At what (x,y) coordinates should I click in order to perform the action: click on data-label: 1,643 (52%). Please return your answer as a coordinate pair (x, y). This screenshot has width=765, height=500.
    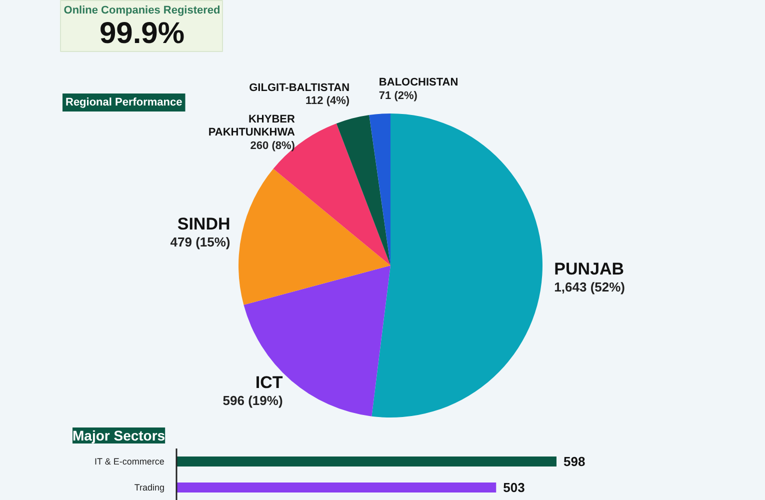
    Looking at the image, I should click on (590, 286).